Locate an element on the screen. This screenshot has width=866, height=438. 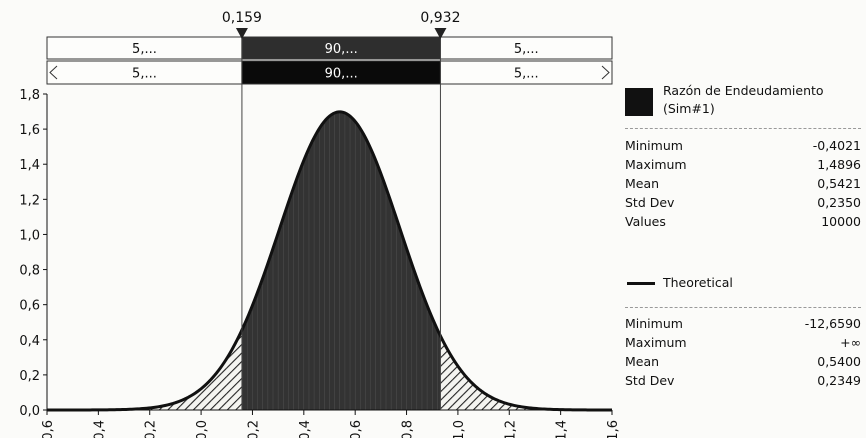
x-tick-label: 0,0 is located at coordinates (202, 429).